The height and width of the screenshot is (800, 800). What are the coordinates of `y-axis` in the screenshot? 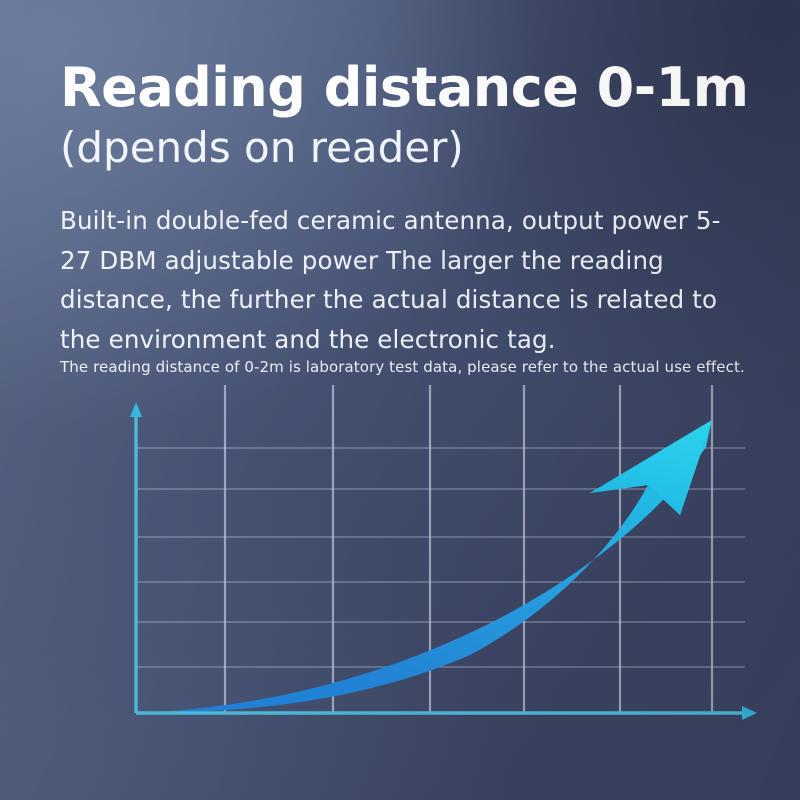 It's located at (136, 557).